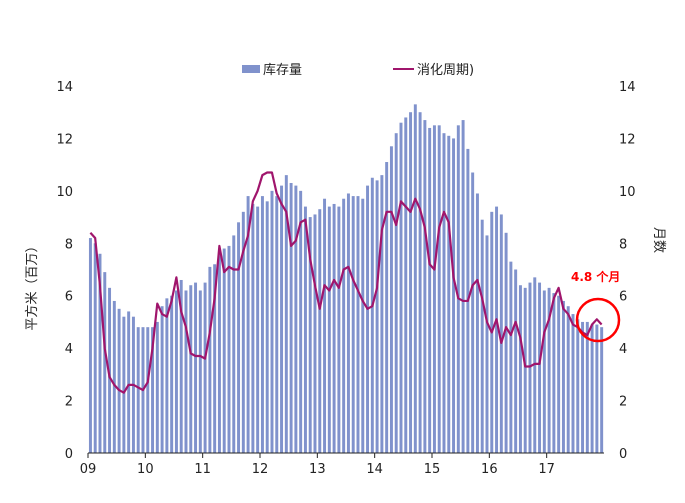  What do you see at coordinates (627, 87) in the screenshot?
I see `right-tick-label: 14` at bounding box center [627, 87].